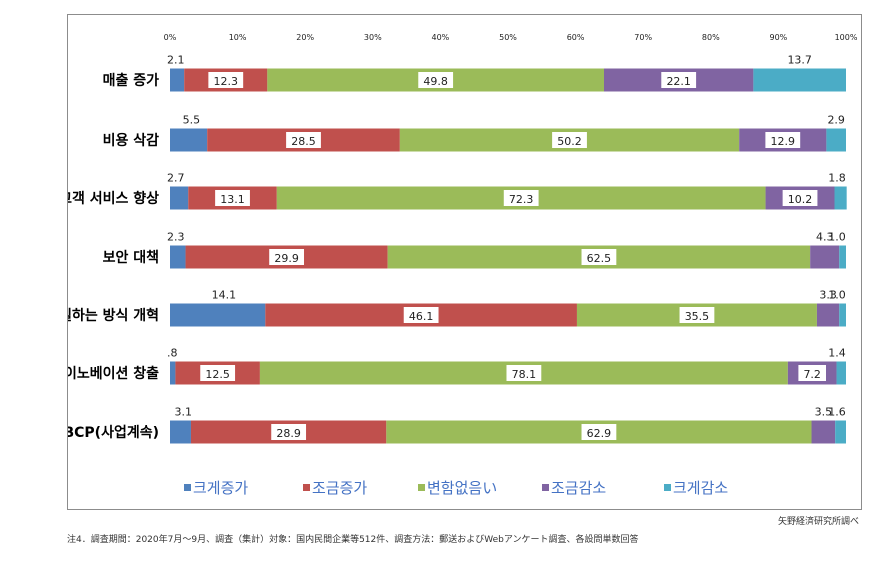  What do you see at coordinates (576, 37) in the screenshot?
I see `x-tick-label: 60%` at bounding box center [576, 37].